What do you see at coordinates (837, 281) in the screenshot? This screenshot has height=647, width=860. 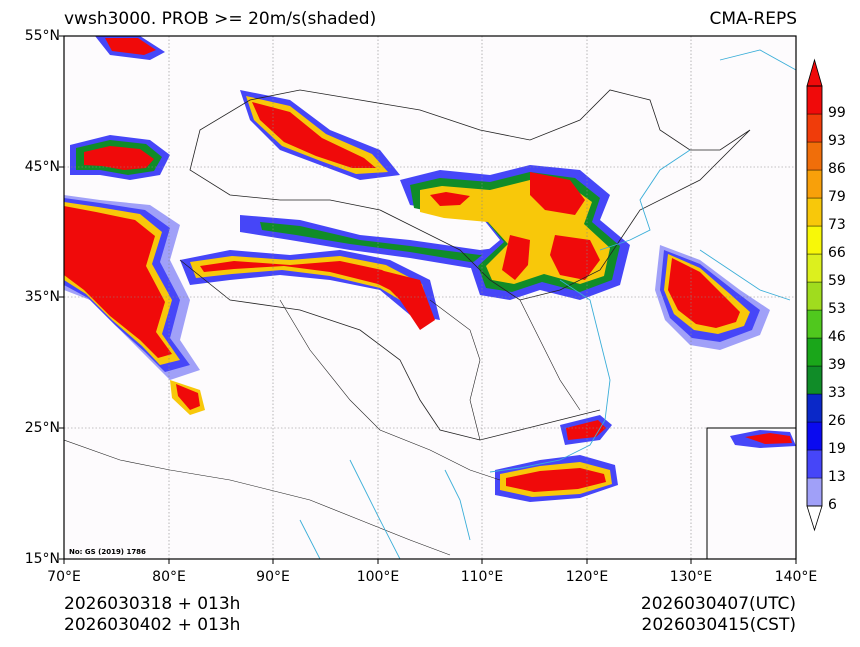 I see `colorbar-label: 59` at bounding box center [837, 281].